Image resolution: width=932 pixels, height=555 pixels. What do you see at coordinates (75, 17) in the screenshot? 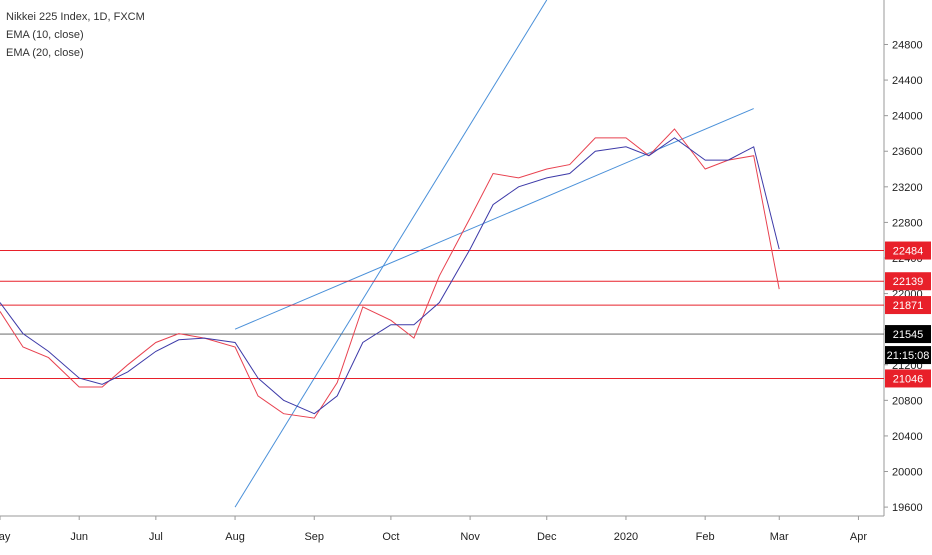
I see `legend-symbol: Nikkei 225 Index, 1D, FXCM` at bounding box center [75, 17].